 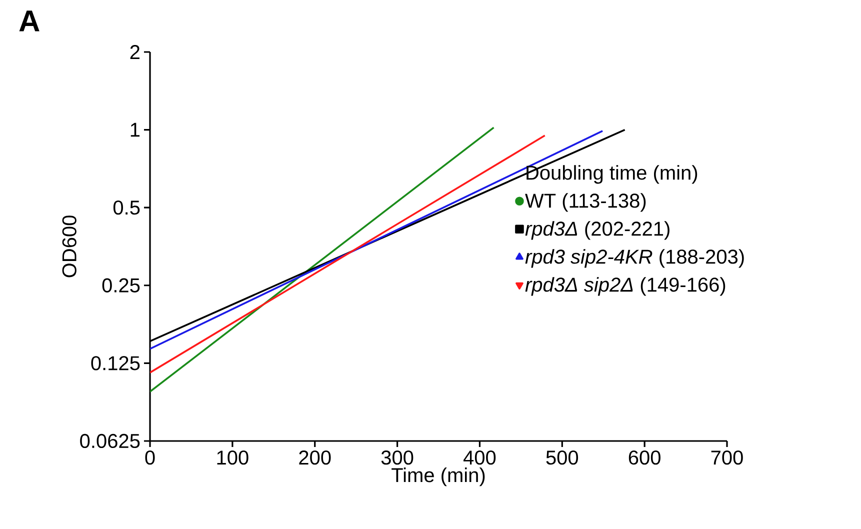 I want to click on x-tick-label: 400, so click(x=479, y=457).